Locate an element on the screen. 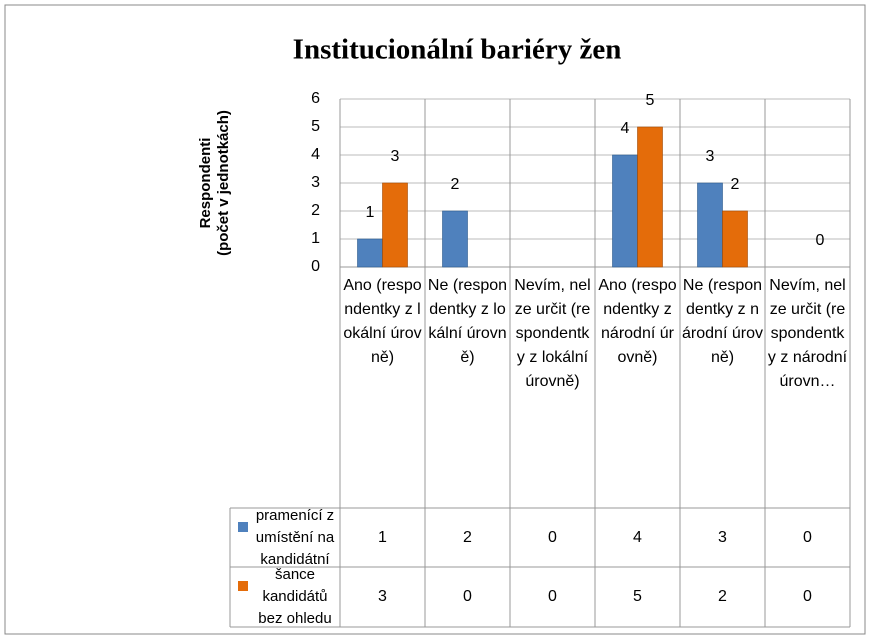 The height and width of the screenshot is (639, 871). y-tick-label: 1 is located at coordinates (315, 238).